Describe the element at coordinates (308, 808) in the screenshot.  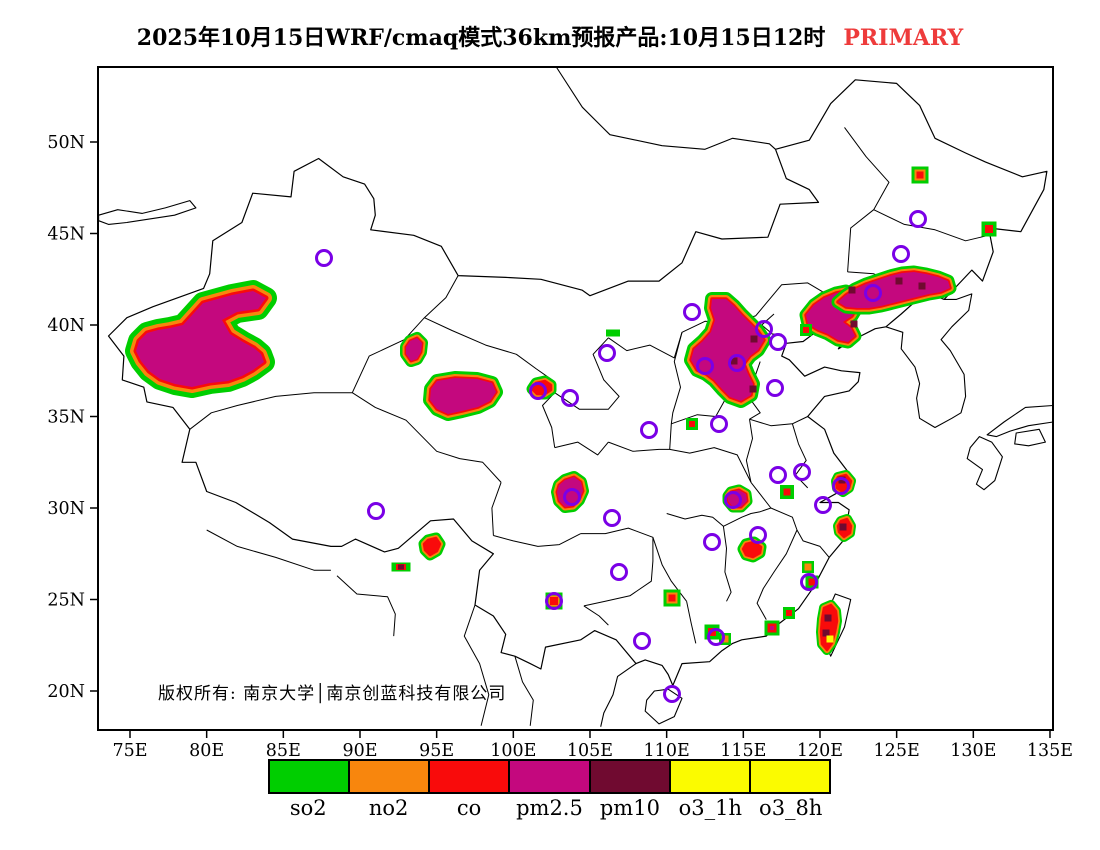
I see `legend-label-so2: so2` at that location.